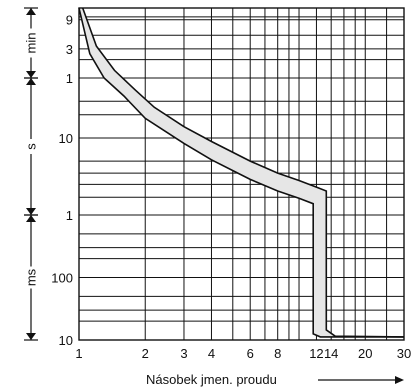  Describe the element at coordinates (365, 353) in the screenshot. I see `x-tick-label: 20` at that location.